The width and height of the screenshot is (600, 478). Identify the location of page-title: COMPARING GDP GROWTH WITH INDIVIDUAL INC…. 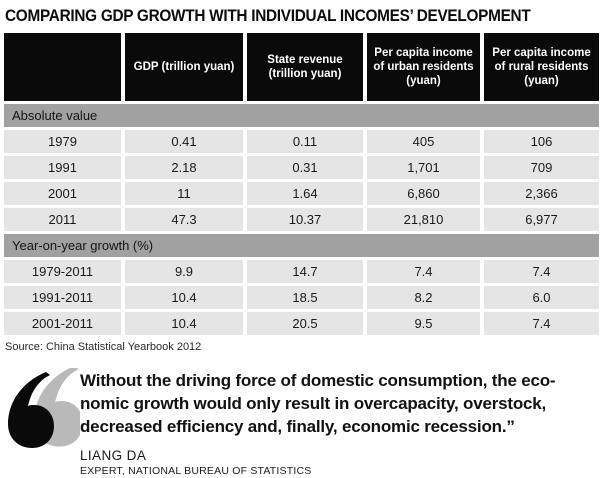
(268, 16).